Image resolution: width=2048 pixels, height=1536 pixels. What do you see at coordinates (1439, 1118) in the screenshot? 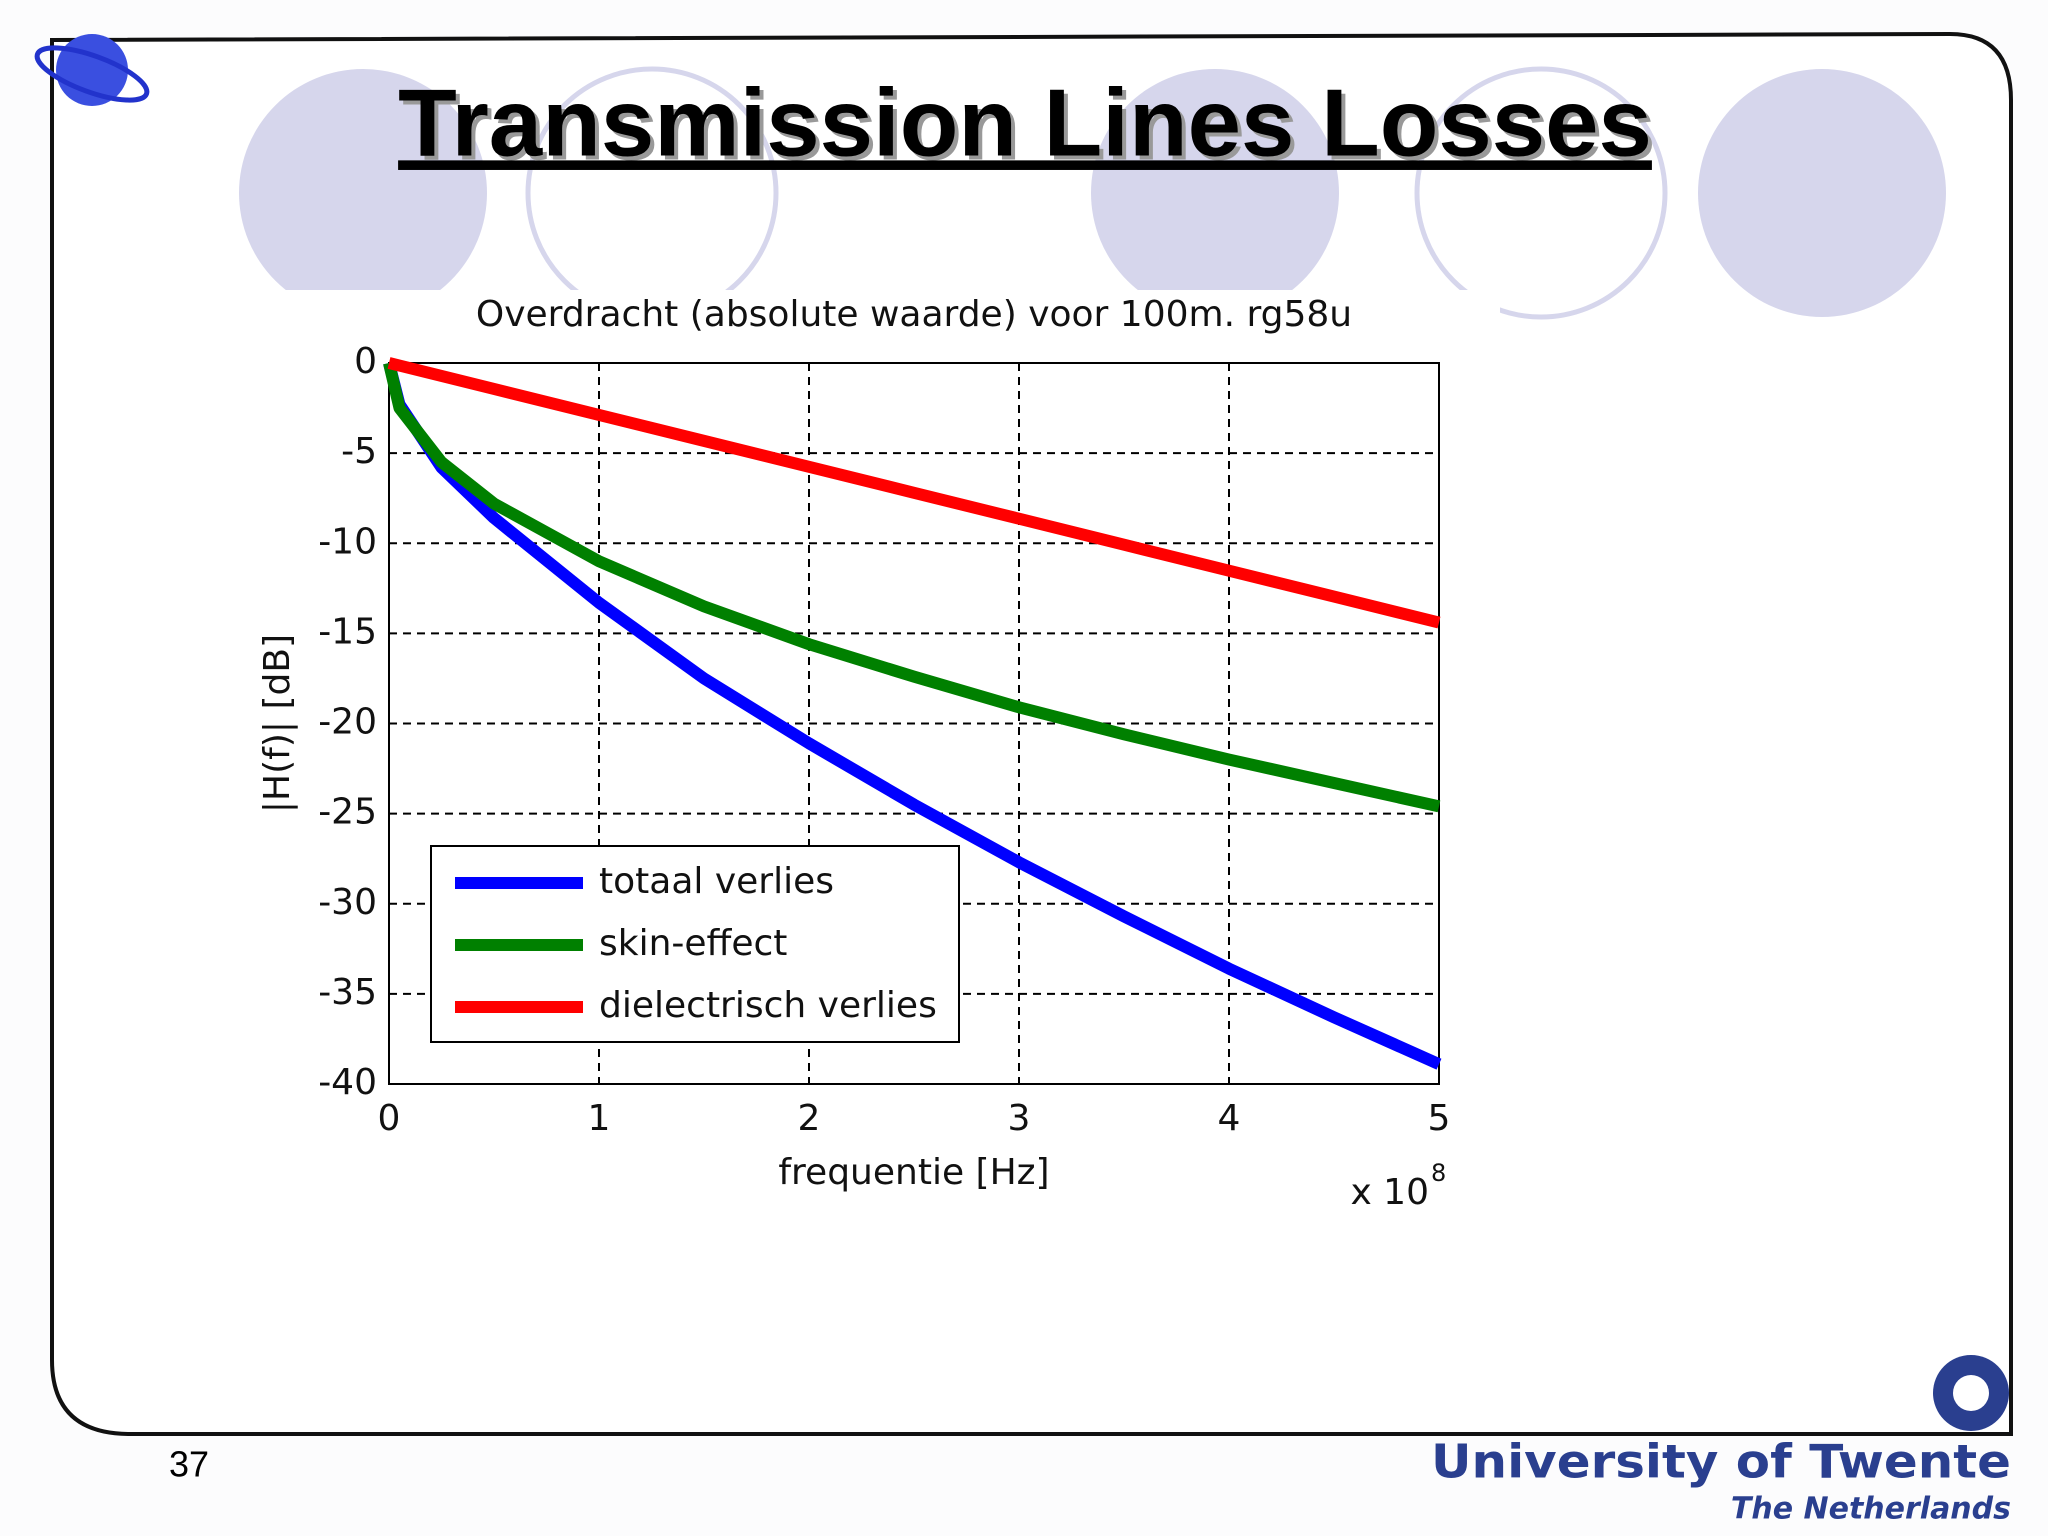
I see `x-tick-label: 5` at bounding box center [1439, 1118].